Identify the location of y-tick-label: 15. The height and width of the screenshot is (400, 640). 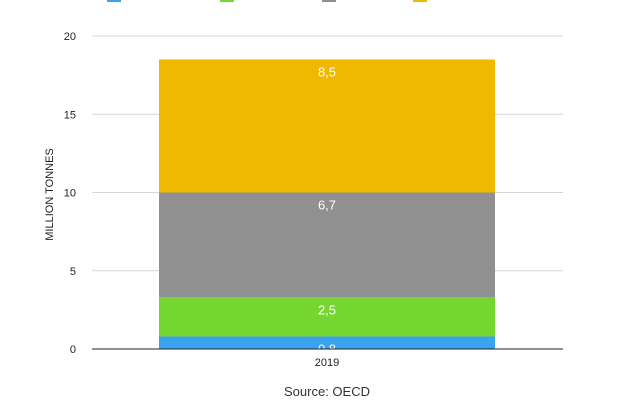
(70, 115).